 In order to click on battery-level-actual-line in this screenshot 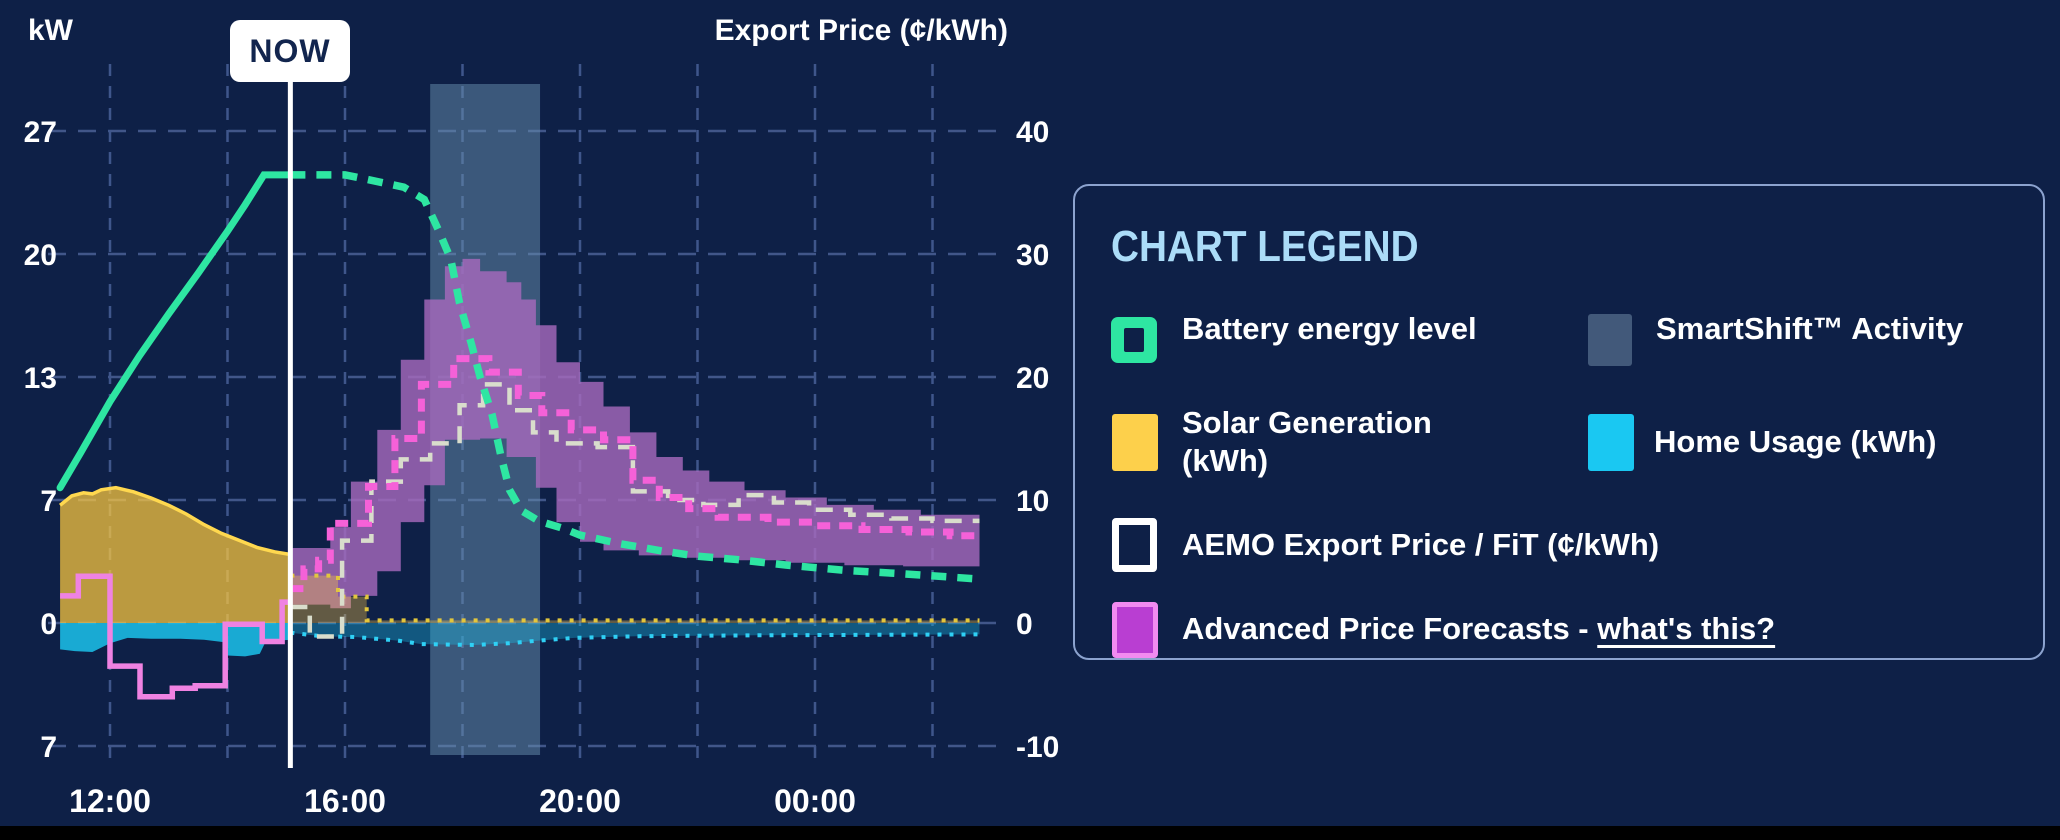, I will do `click(175, 331)`.